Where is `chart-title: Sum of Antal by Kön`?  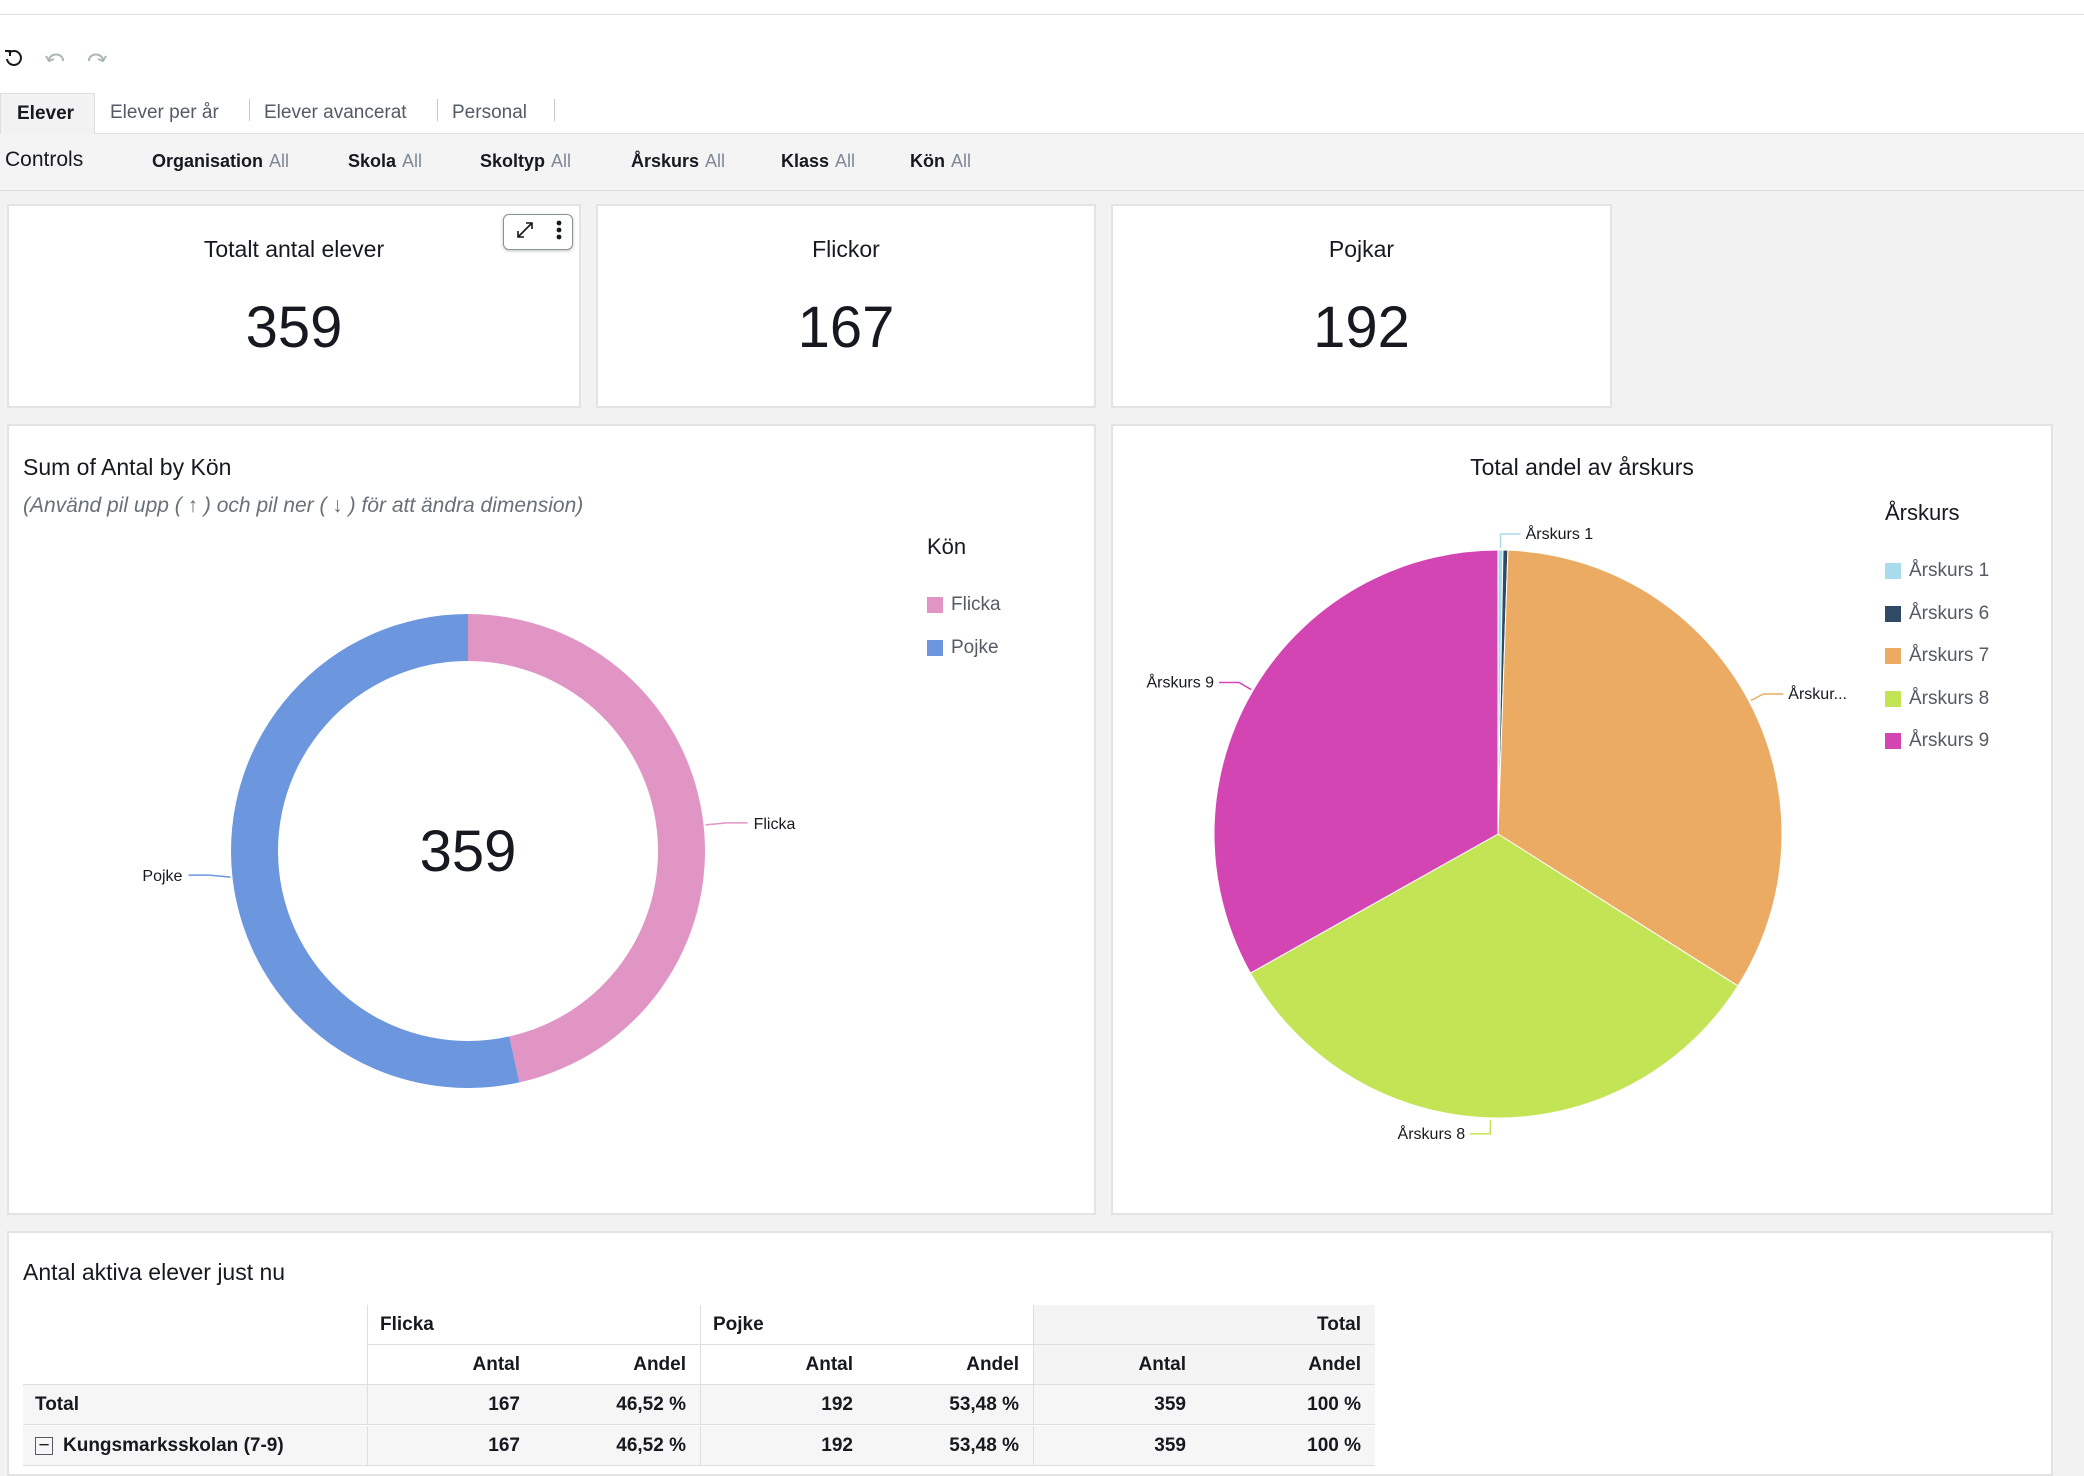 chart-title: Sum of Antal by Kön is located at coordinates (127, 467).